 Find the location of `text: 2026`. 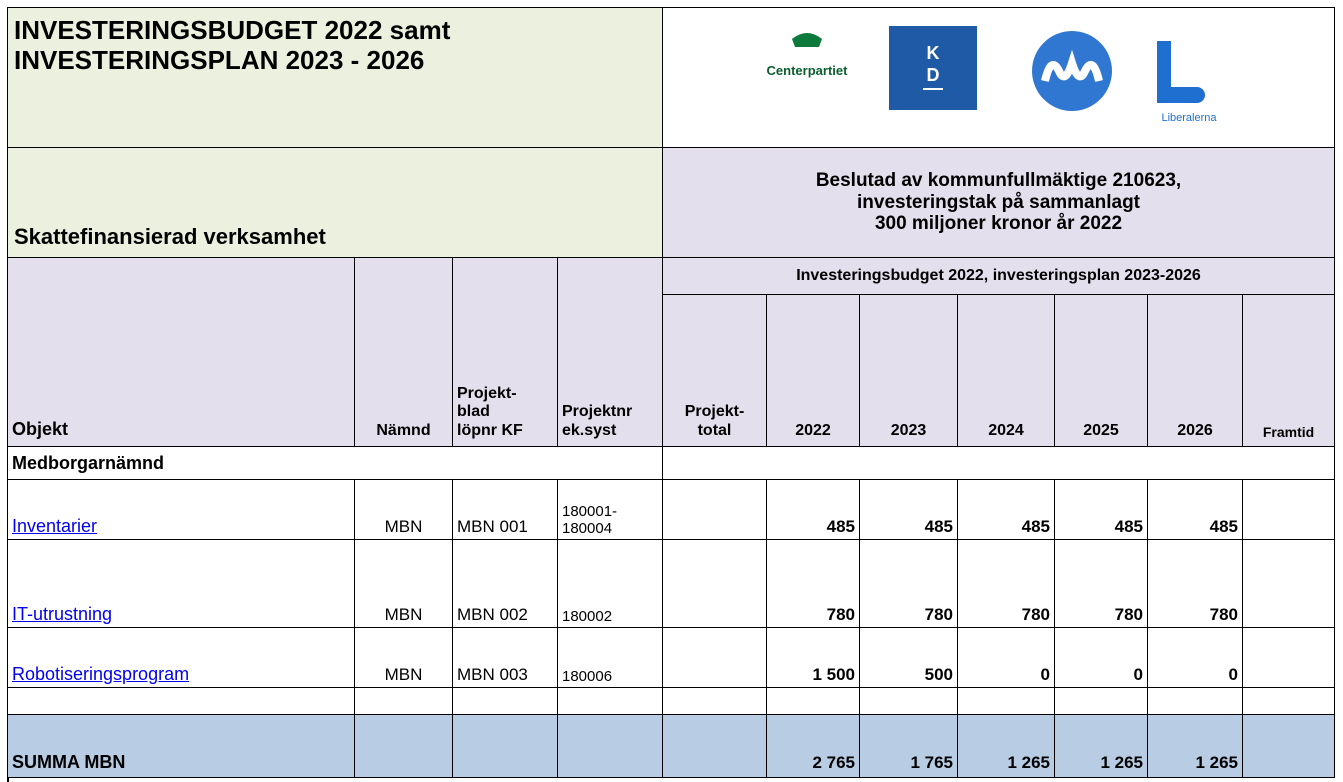

text: 2026 is located at coordinates (1195, 430).